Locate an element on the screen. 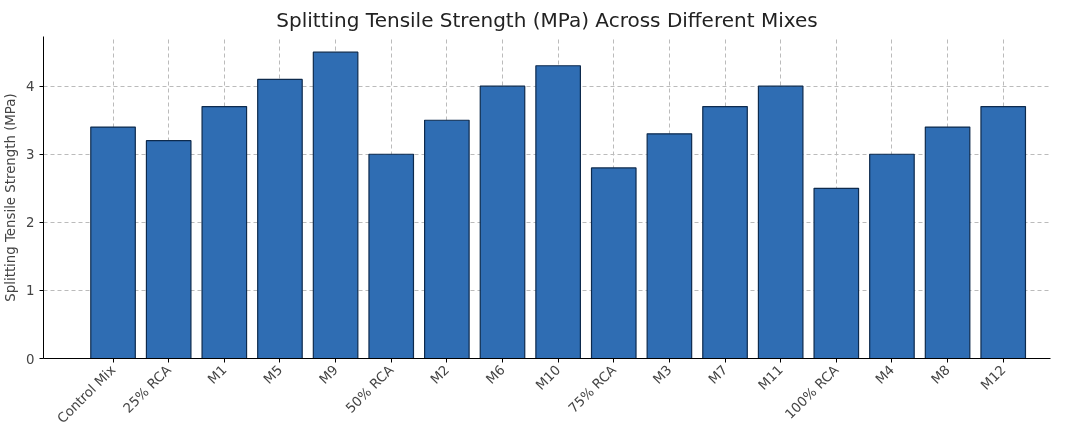 This screenshot has width=1075, height=434. y-tick-label: 0 is located at coordinates (30, 359).